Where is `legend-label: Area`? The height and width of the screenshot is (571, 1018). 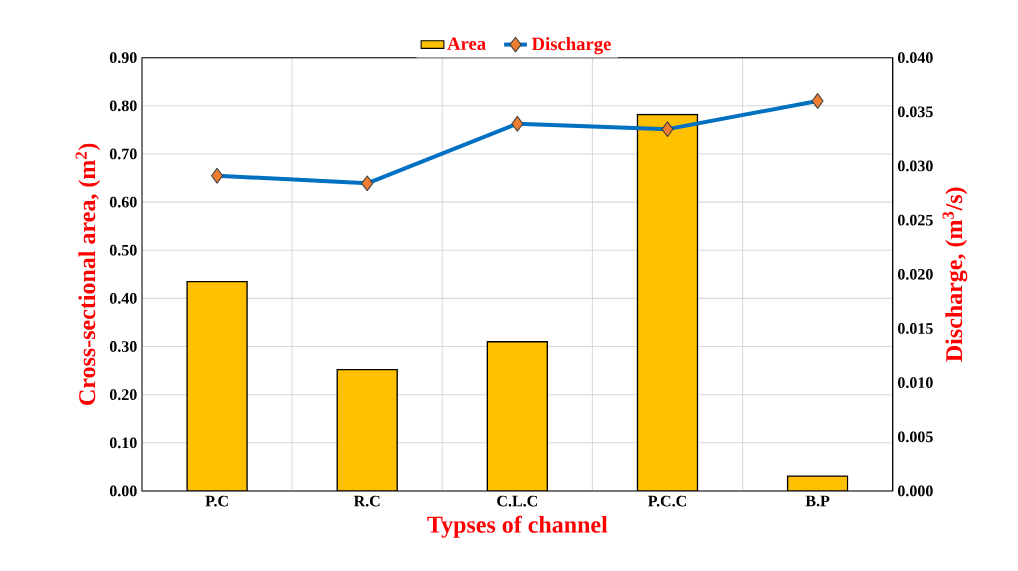
legend-label: Area is located at coordinates (466, 43).